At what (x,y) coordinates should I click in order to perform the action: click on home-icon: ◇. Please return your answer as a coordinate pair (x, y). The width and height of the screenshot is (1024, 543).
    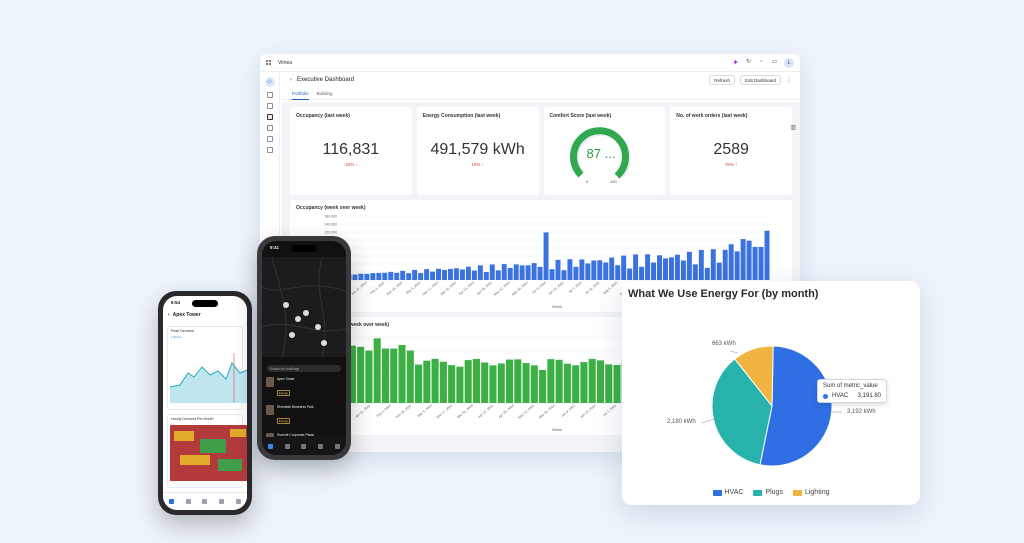
    Looking at the image, I should click on (269, 82).